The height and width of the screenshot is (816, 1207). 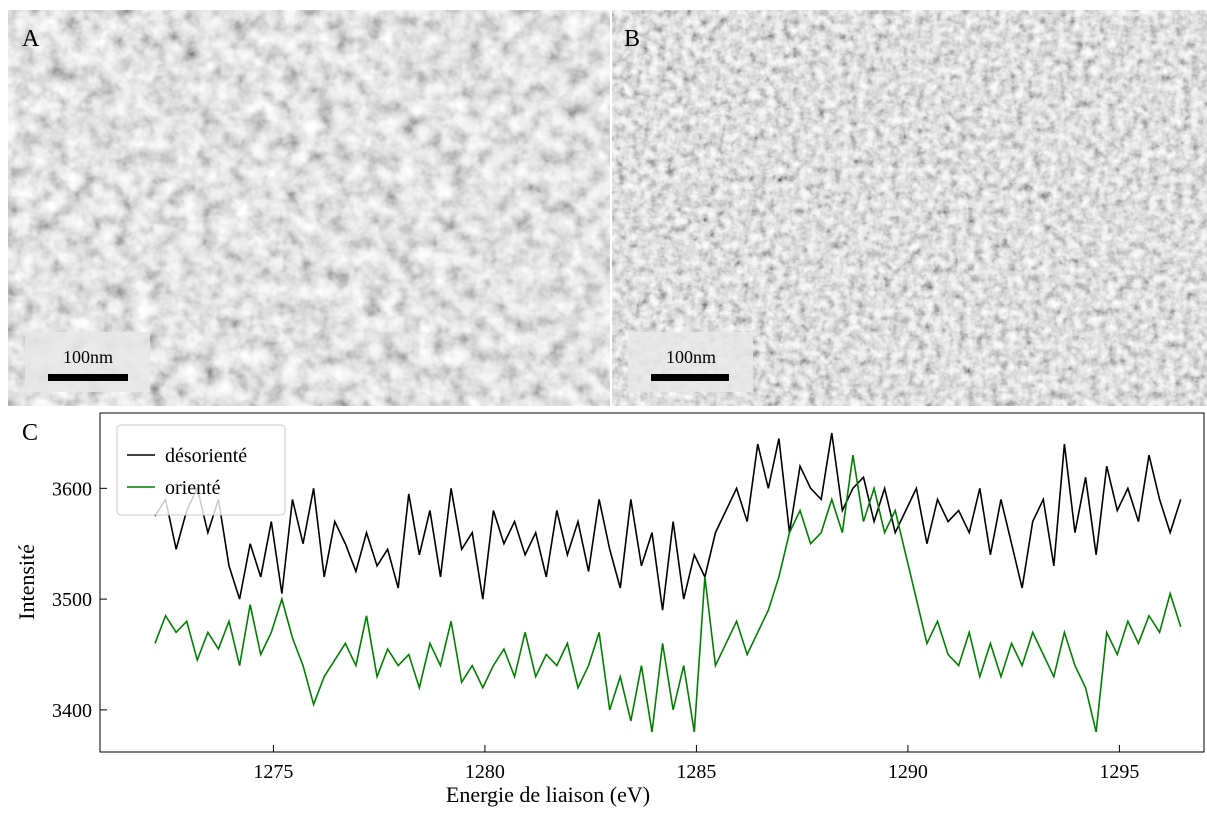 What do you see at coordinates (206, 456) in the screenshot?
I see `legend-label: désorienté` at bounding box center [206, 456].